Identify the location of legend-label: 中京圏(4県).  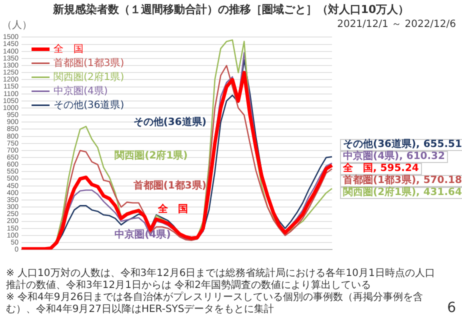
(81, 90).